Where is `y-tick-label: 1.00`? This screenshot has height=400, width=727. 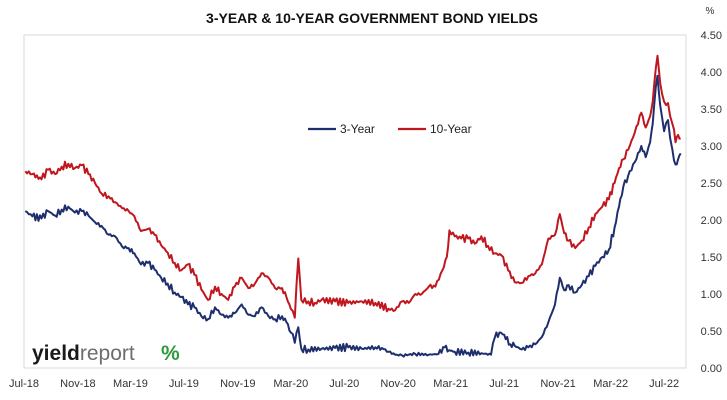 y-tick-label: 1.00 is located at coordinates (711, 295).